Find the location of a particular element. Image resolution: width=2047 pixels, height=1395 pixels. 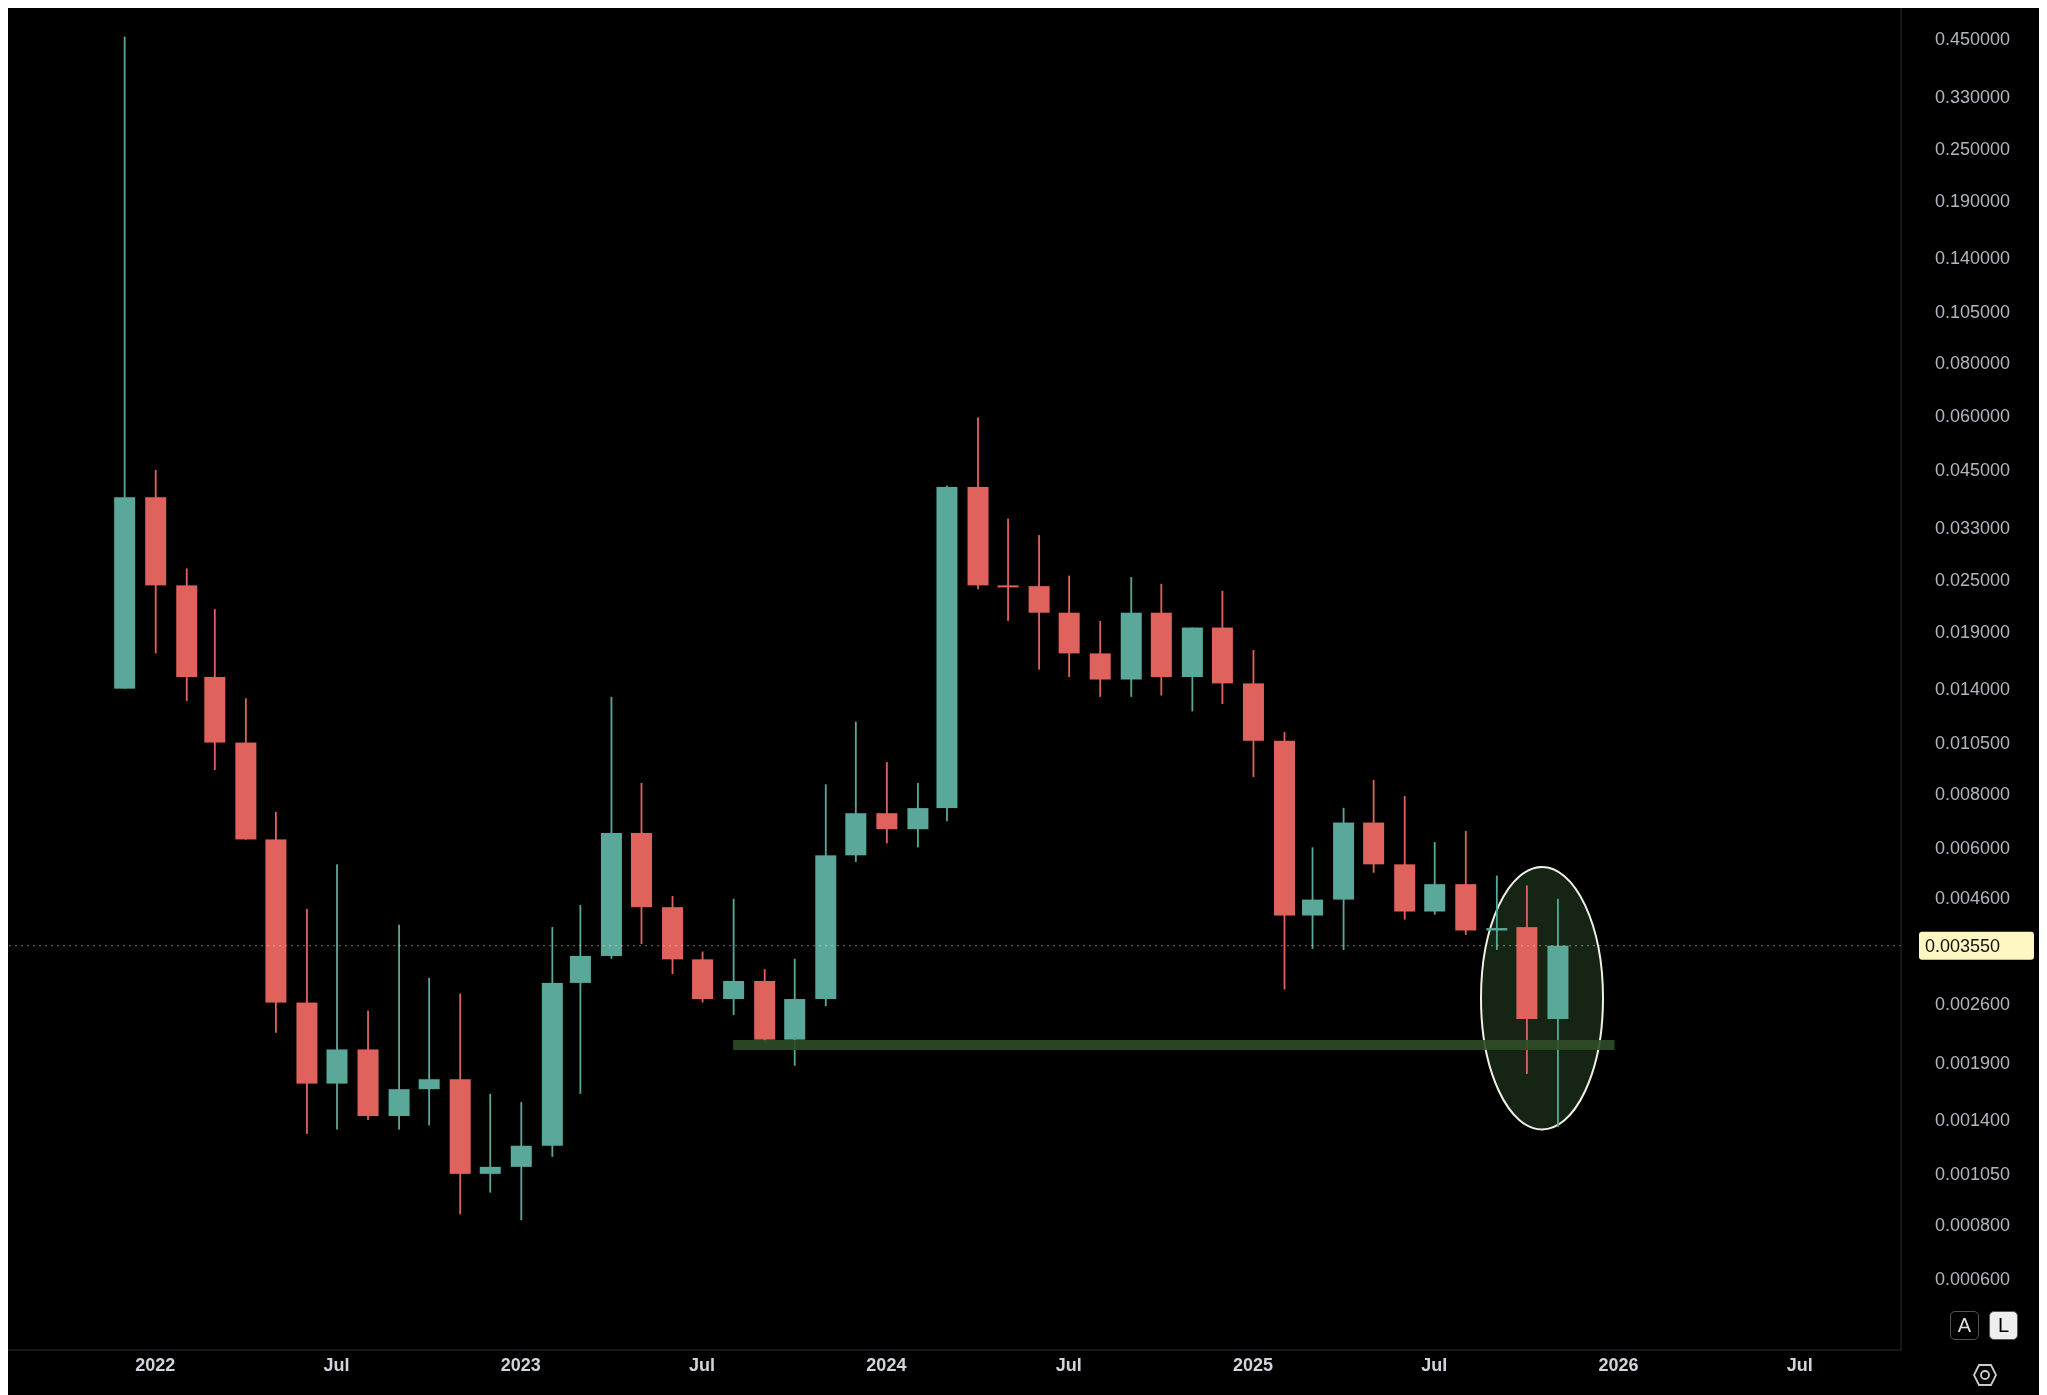

y-tick-label: 0.105000 is located at coordinates (1973, 311).